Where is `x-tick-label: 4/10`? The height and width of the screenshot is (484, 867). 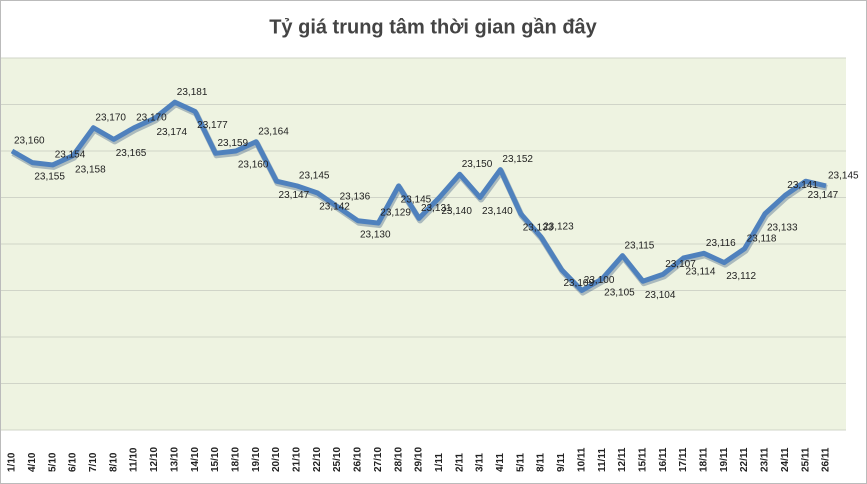
x-tick-label: 4/10 is located at coordinates (32, 462).